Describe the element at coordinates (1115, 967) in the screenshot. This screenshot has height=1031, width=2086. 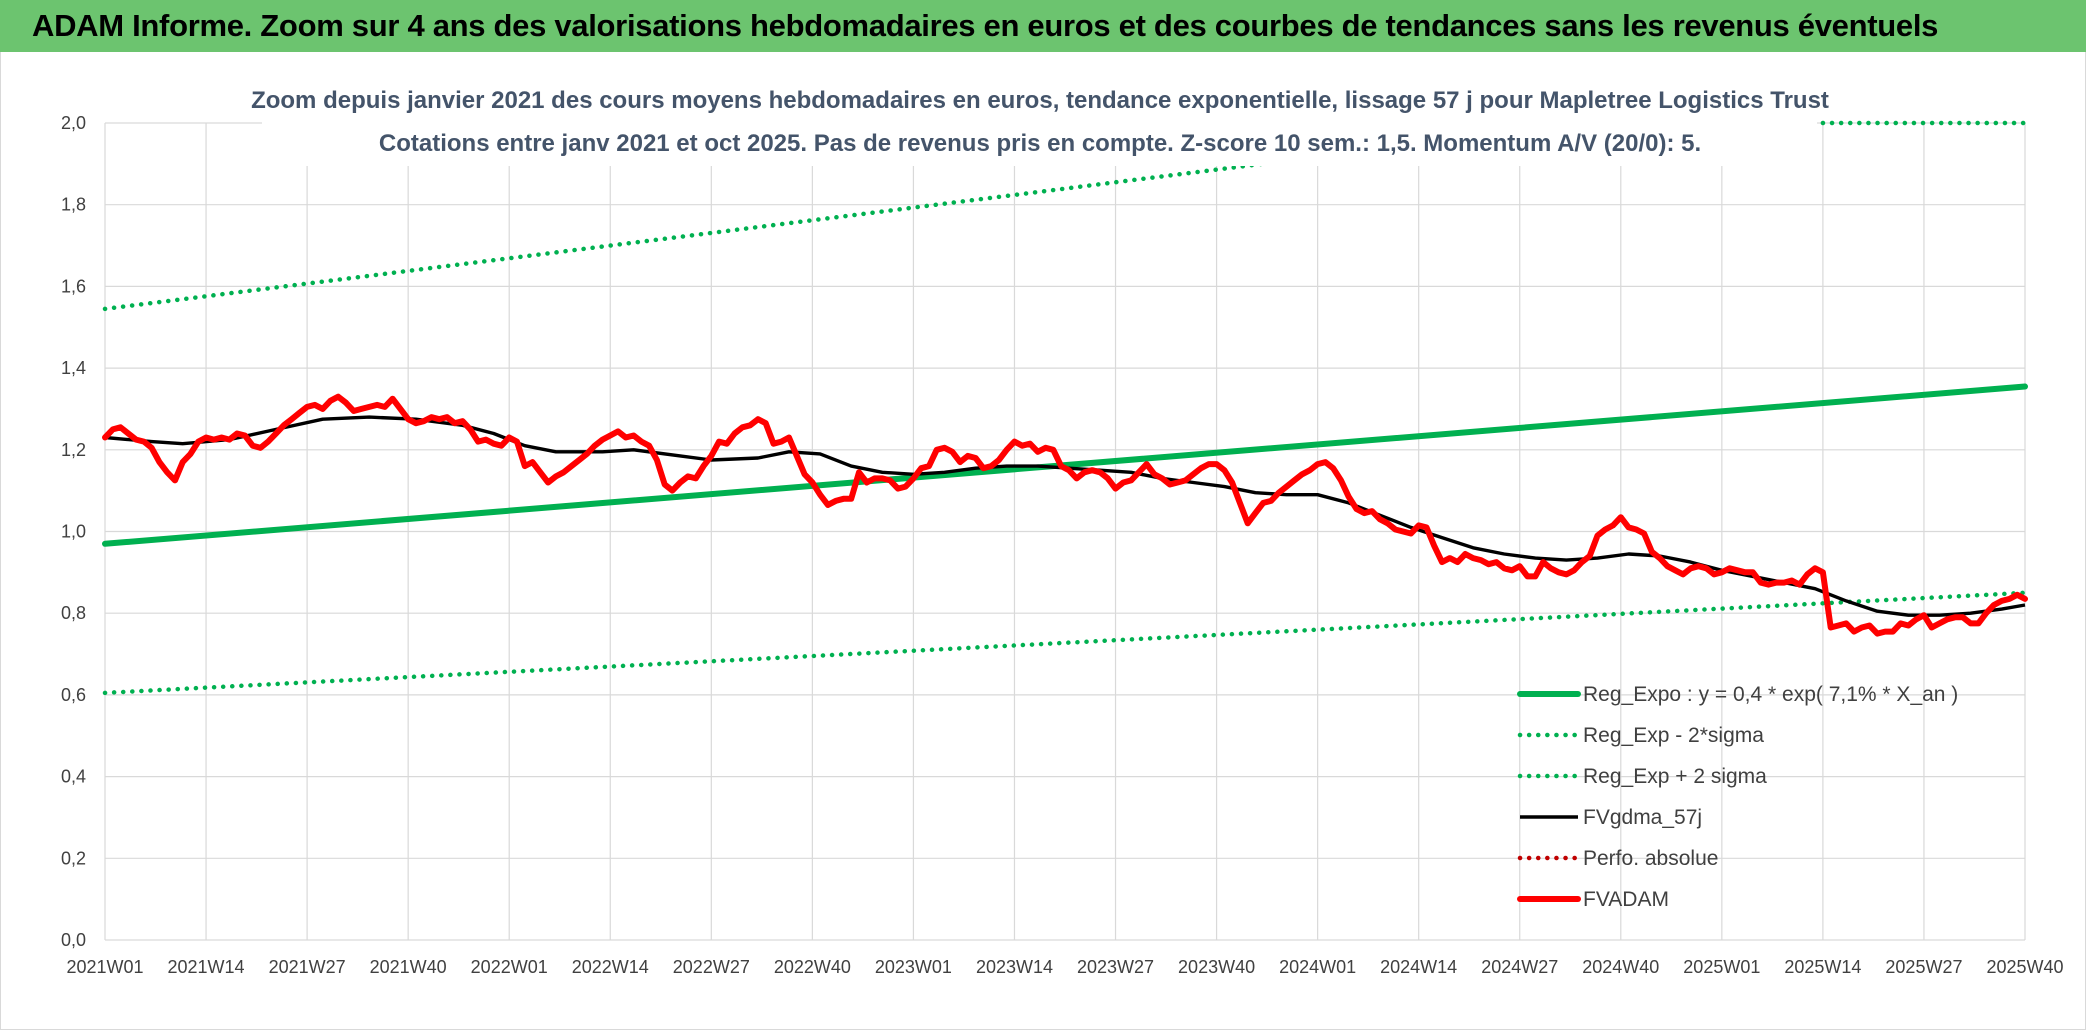
I see `x-tick-label: 2023W27` at that location.